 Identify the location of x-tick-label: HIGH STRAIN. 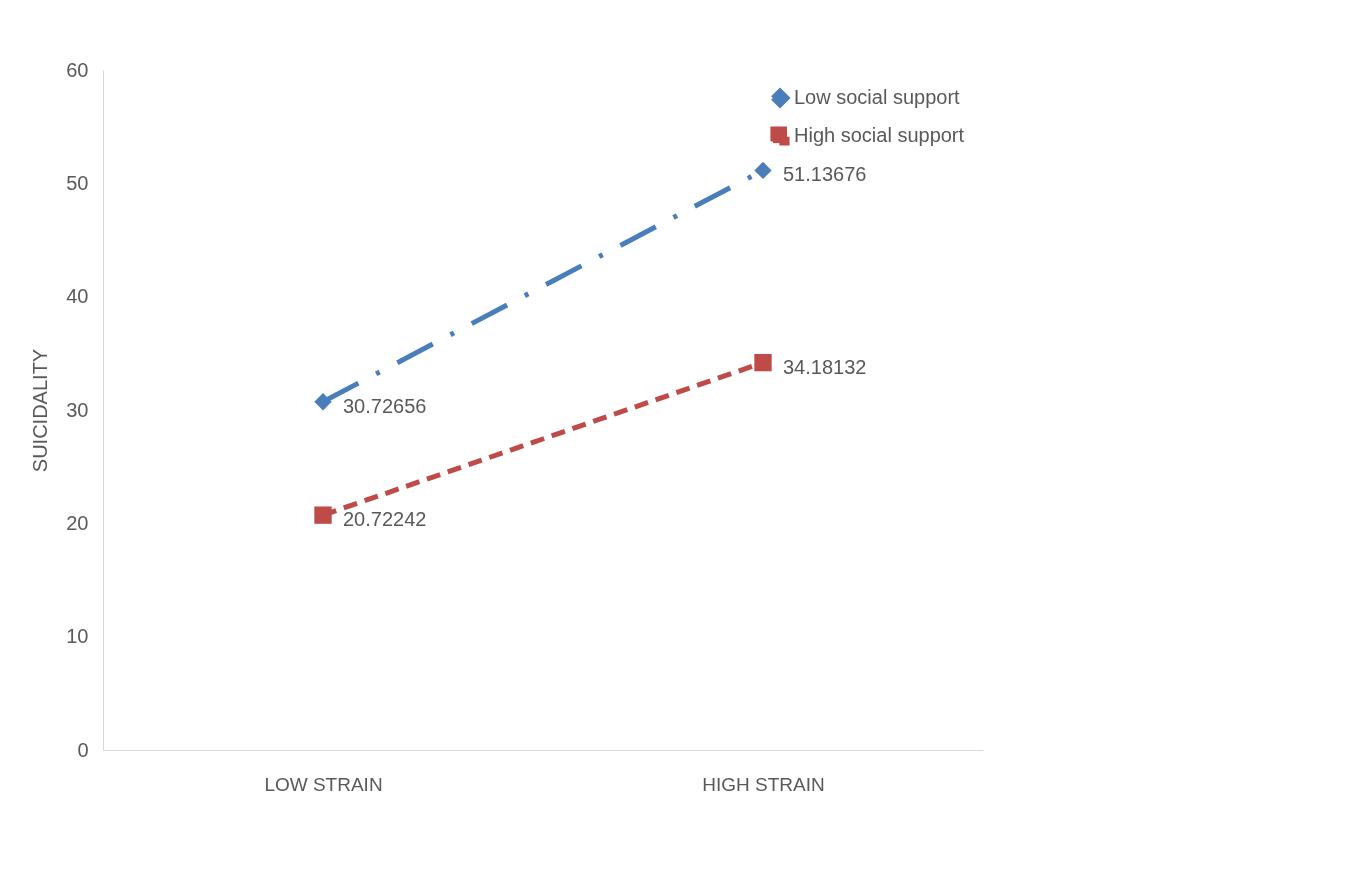
(763, 784).